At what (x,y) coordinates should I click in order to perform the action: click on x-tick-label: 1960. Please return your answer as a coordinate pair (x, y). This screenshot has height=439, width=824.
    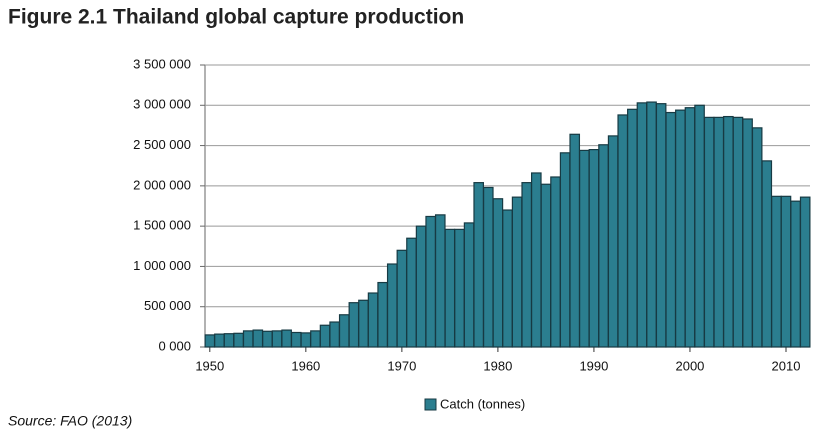
    Looking at the image, I should click on (305, 365).